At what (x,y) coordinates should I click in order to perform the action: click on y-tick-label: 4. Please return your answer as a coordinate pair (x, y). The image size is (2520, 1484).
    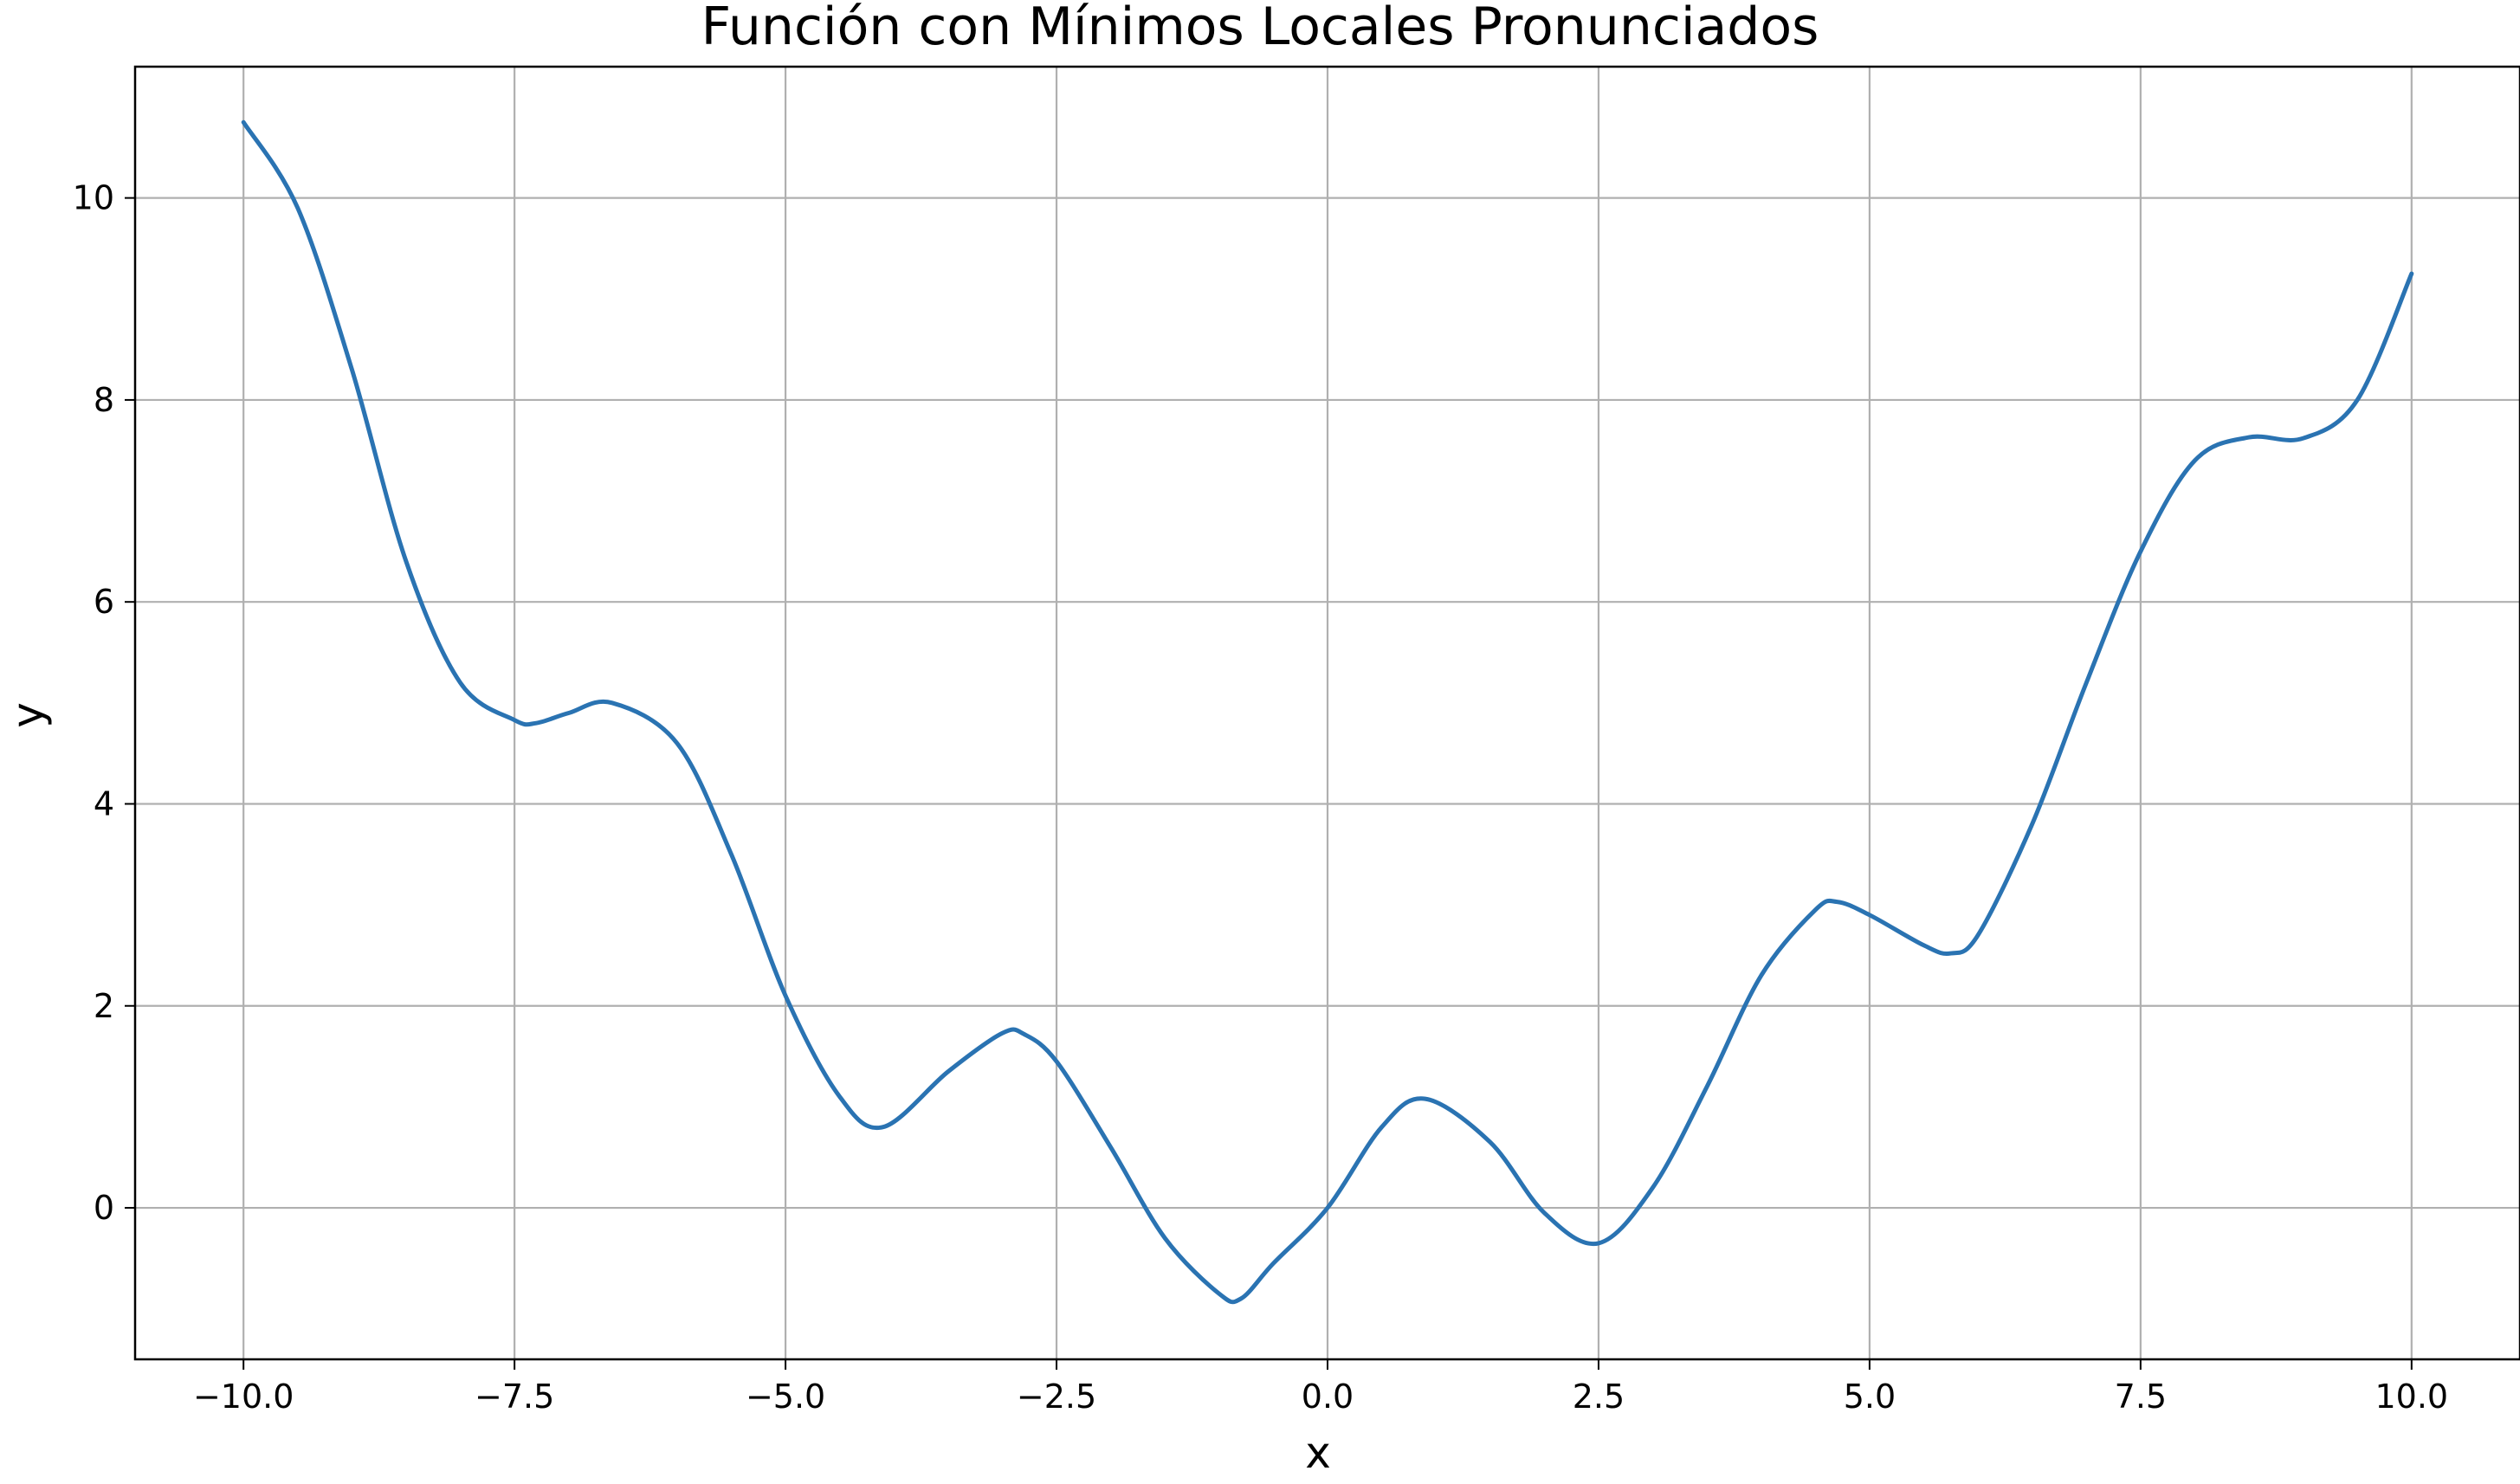
    Looking at the image, I should click on (104, 803).